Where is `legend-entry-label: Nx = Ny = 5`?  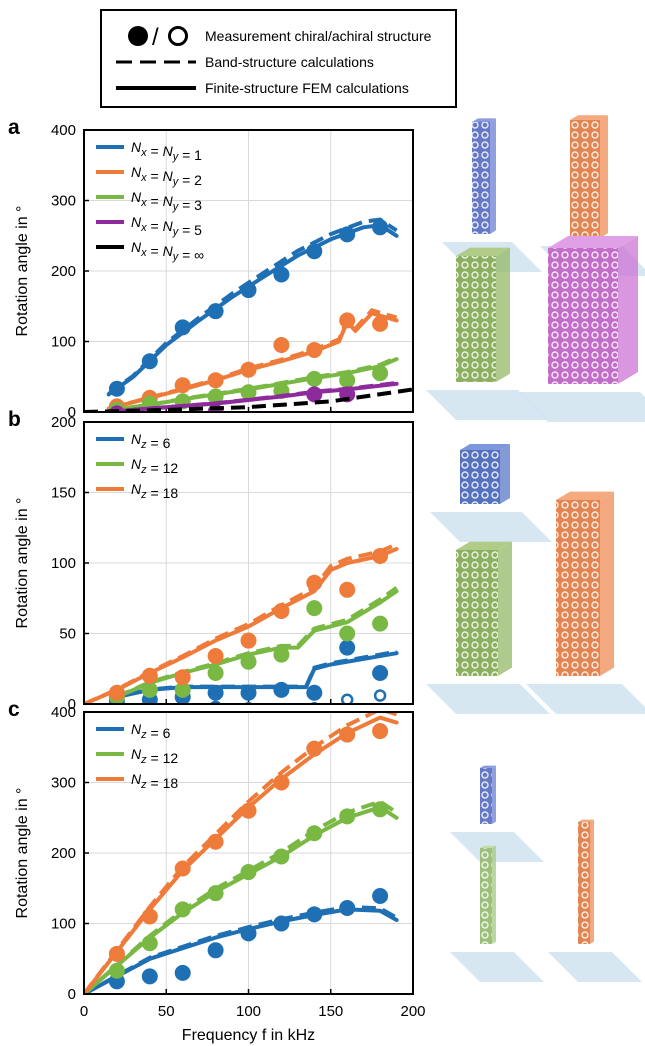 legend-entry-label: Nx = Ny = 5 is located at coordinates (166, 226).